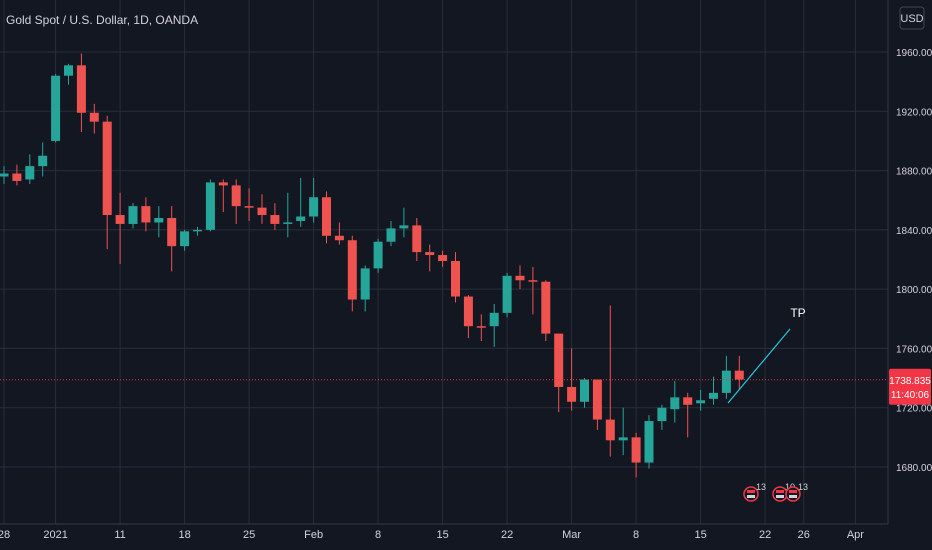  Describe the element at coordinates (914, 468) in the screenshot. I see `y-tick-label: 1680.000` at that location.